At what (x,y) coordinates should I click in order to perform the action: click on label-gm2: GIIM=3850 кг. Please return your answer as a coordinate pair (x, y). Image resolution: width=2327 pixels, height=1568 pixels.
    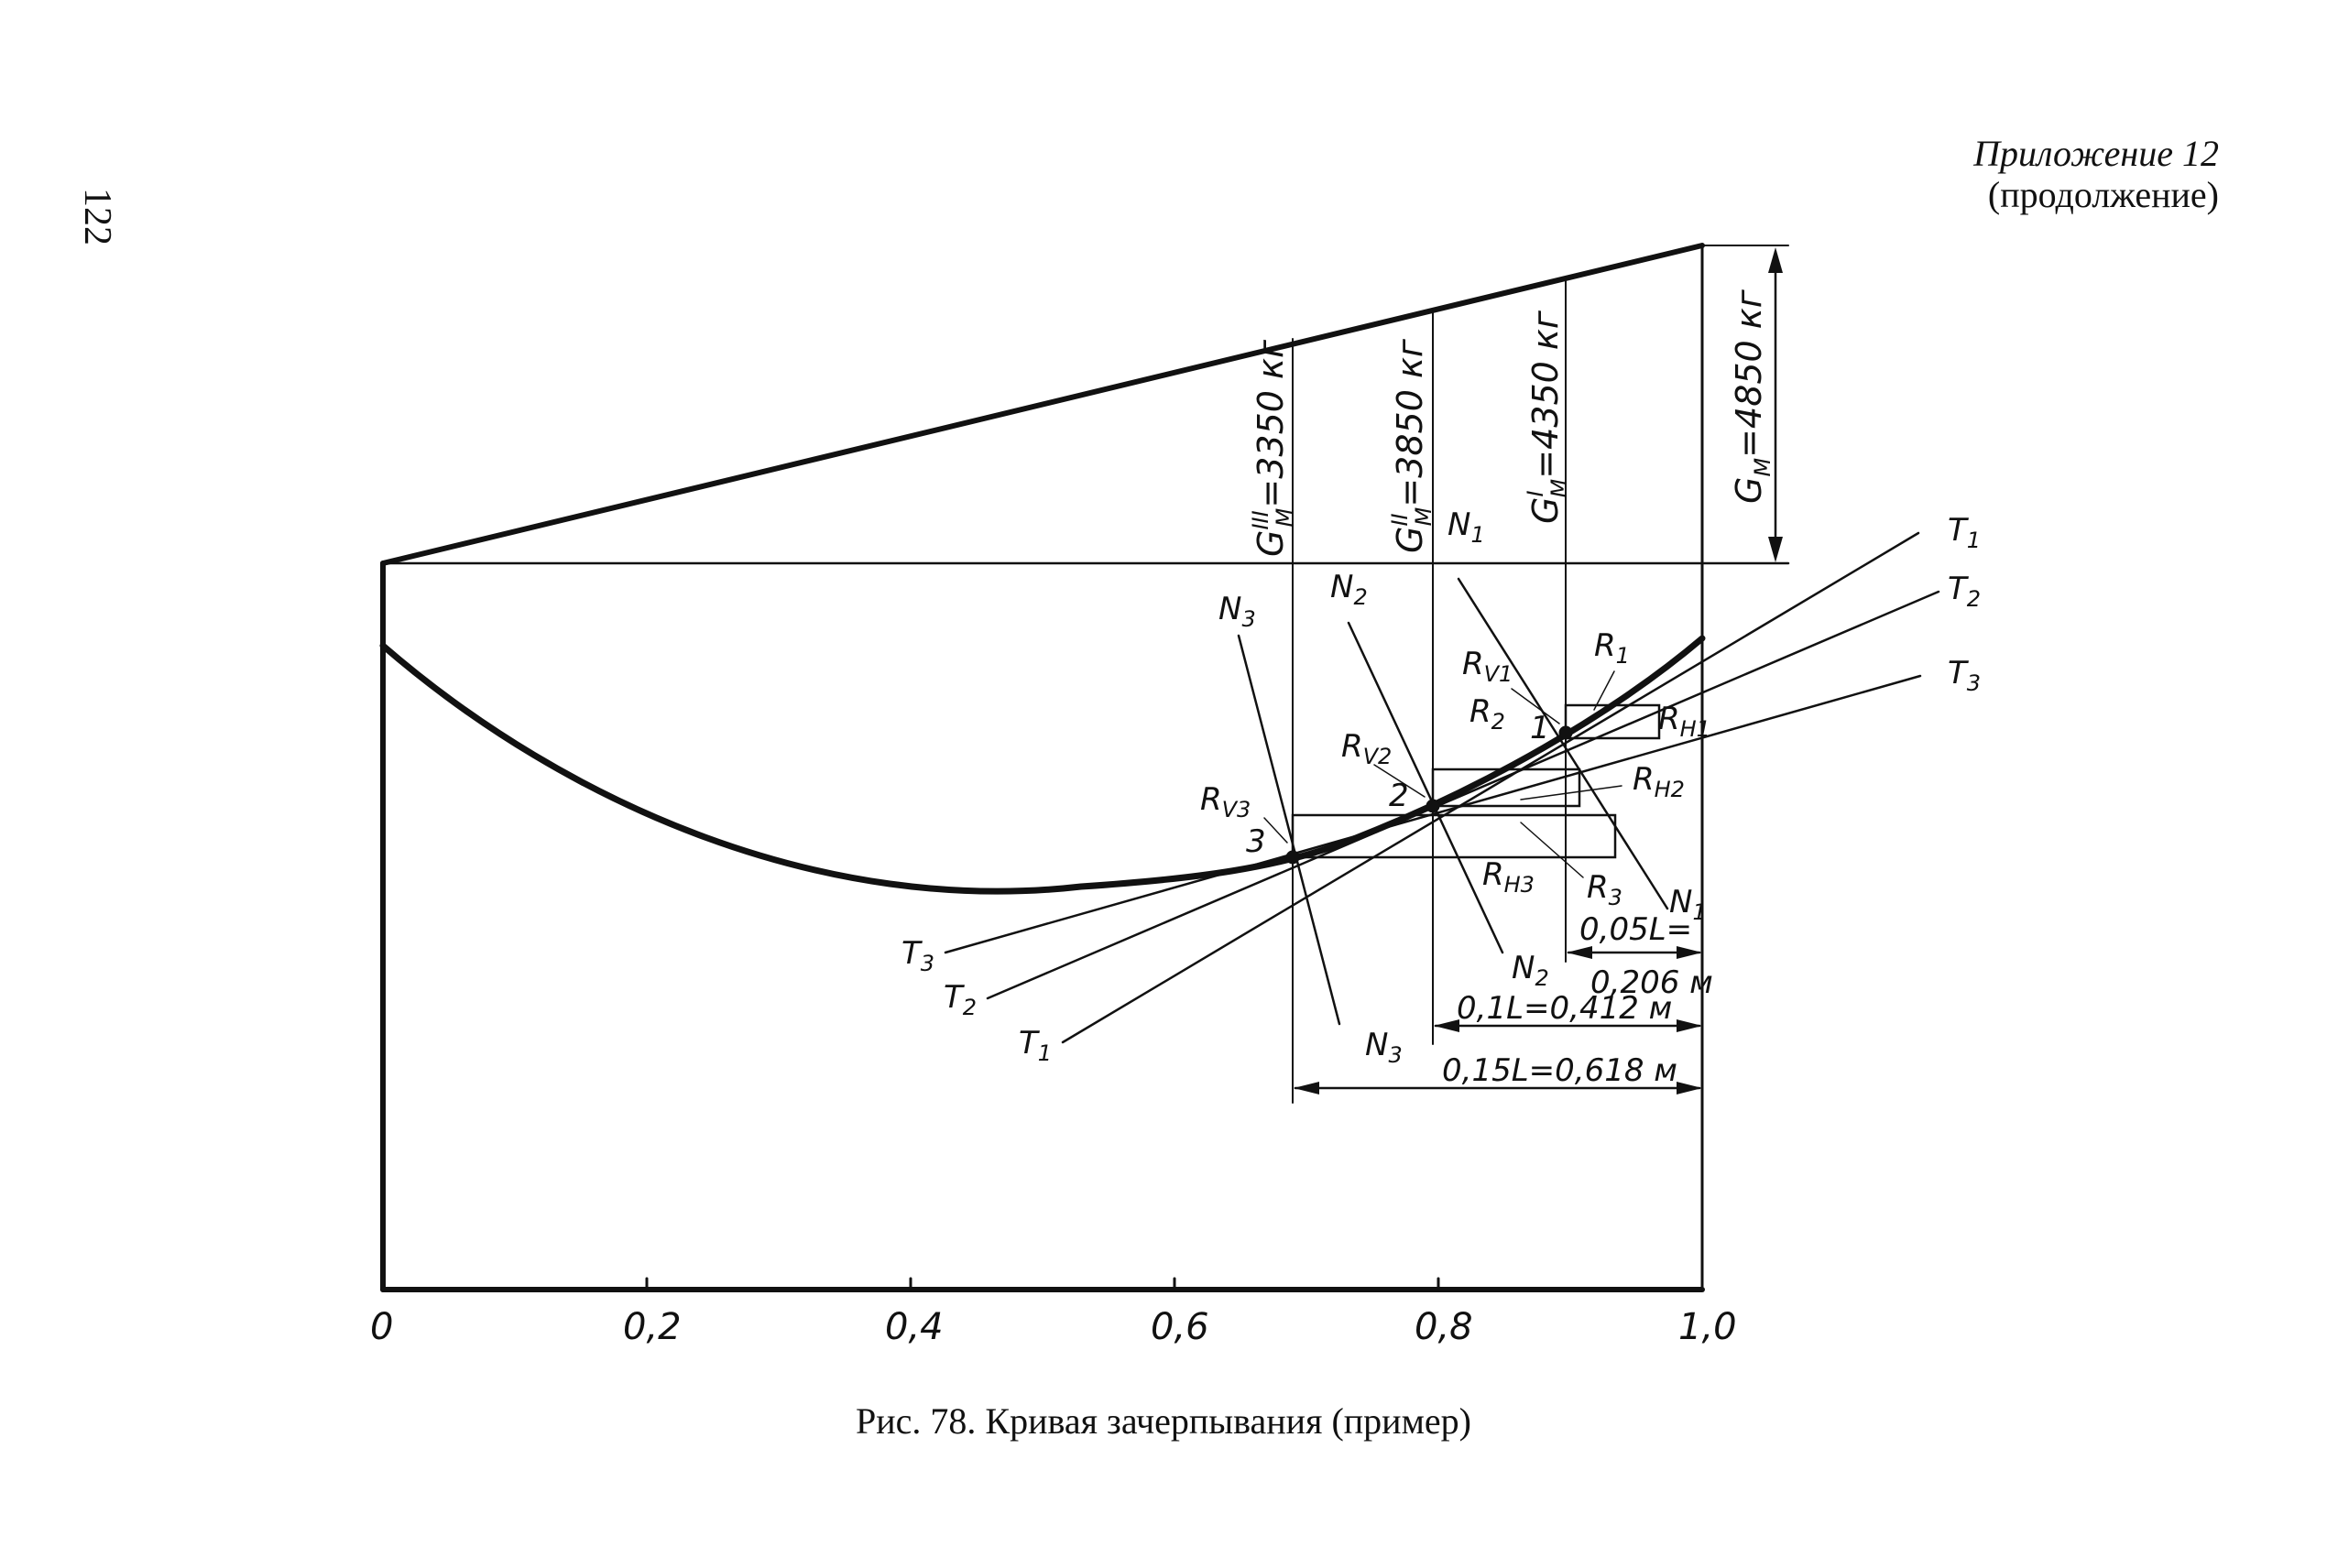
    Looking at the image, I should click on (1412, 445).